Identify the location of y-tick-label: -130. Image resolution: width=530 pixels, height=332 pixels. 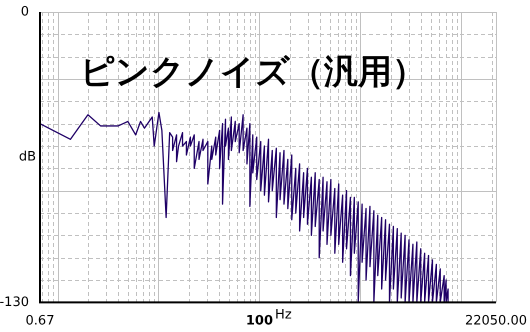
(14, 302).